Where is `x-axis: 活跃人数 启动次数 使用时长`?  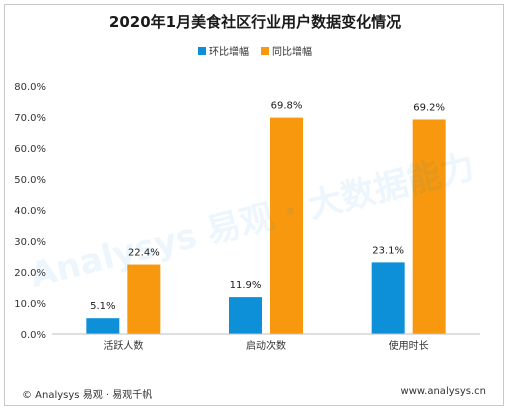 x-axis: 活跃人数 启动次数 使用时长 is located at coordinates (266, 342).